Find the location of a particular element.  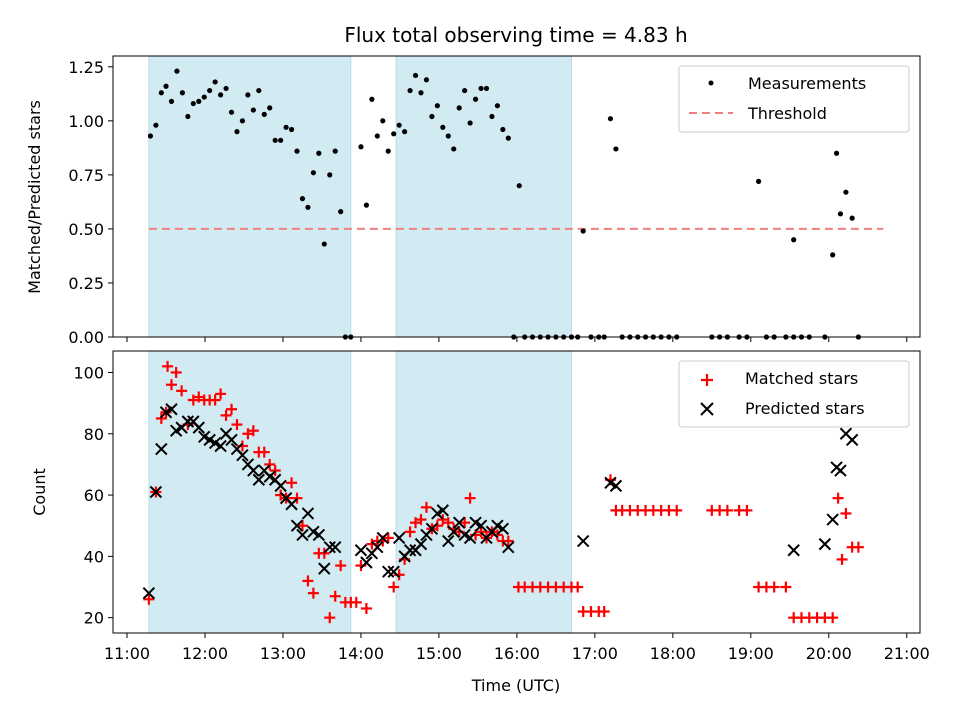

x-tick-label: 21:00 is located at coordinates (907, 653).